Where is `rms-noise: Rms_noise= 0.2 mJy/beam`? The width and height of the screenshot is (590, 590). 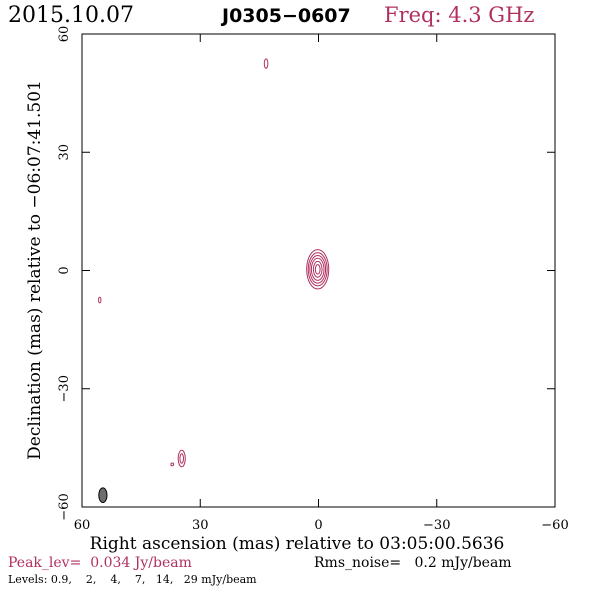 rms-noise: Rms_noise= 0.2 mJy/beam is located at coordinates (413, 563).